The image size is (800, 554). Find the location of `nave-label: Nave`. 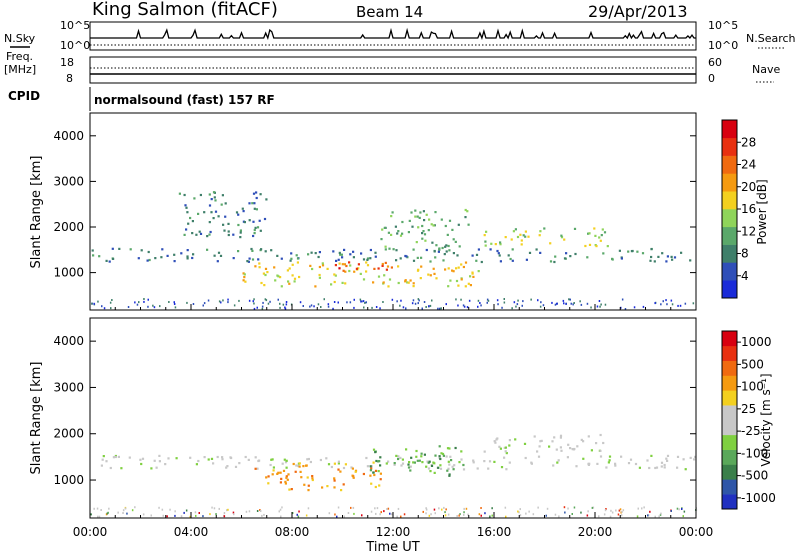

nave-label: Nave is located at coordinates (766, 69).